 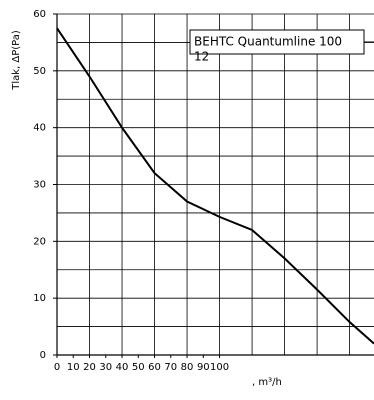 What do you see at coordinates (16, 60) in the screenshot?
I see `y-axis-label: Tlak, ΔP(Pa)` at bounding box center [16, 60].